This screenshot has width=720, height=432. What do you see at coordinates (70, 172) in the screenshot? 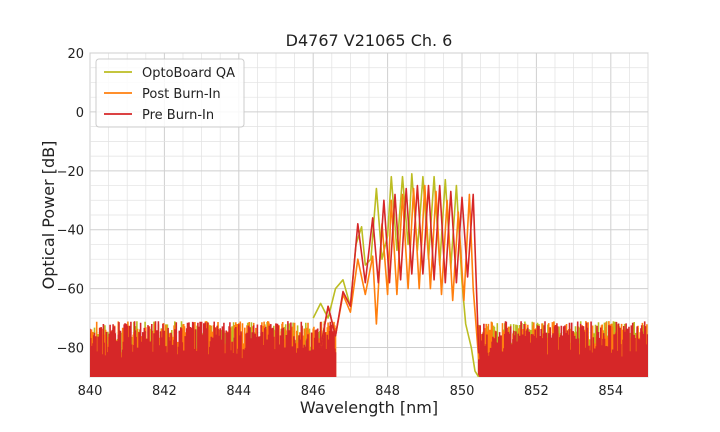
I see `y-tick-label: −20` at bounding box center [70, 172].